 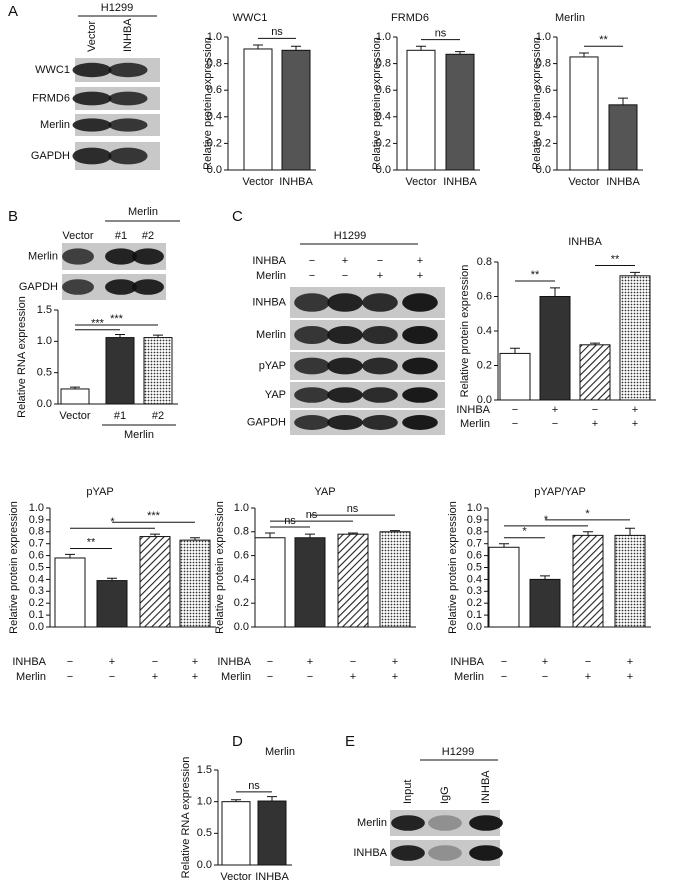 I want to click on lane-label: INHBA, so click(x=486, y=787).